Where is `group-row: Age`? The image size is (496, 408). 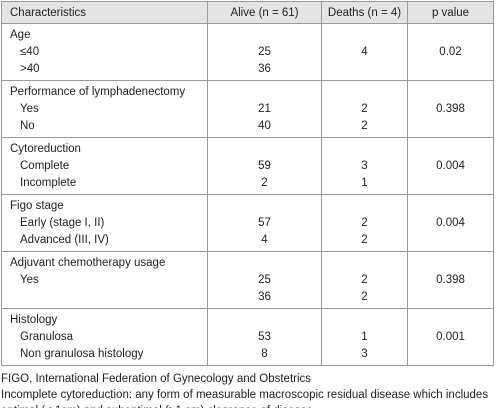 group-row: Age is located at coordinates (248, 33).